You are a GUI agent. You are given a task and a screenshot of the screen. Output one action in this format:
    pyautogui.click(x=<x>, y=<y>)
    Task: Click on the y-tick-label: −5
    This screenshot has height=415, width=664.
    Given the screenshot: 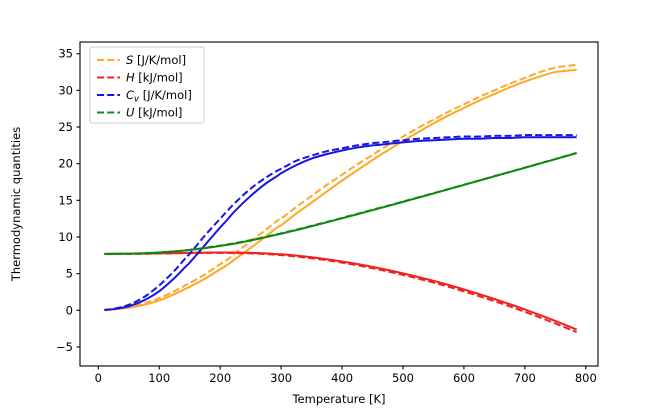 What is the action you would take?
    pyautogui.click(x=64, y=347)
    